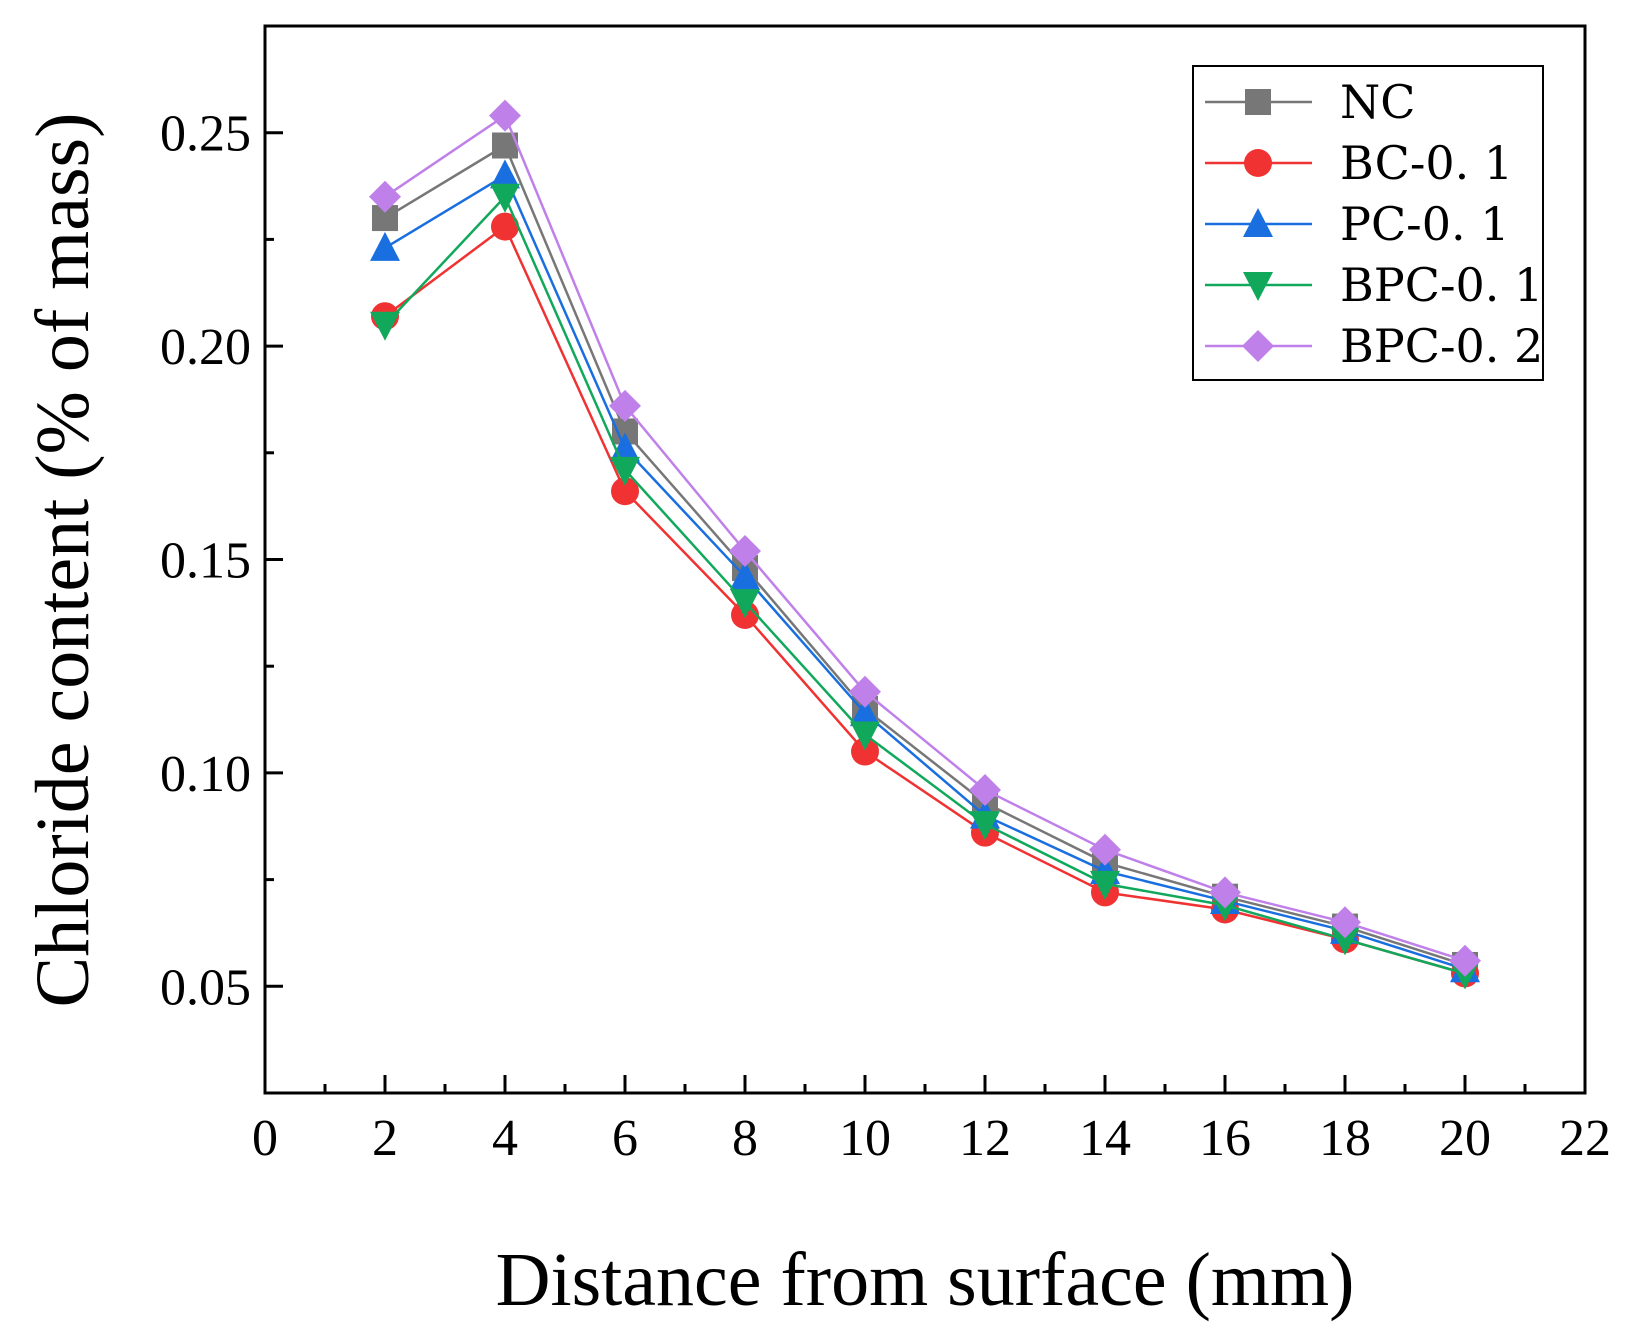 The height and width of the screenshot is (1332, 1625). What do you see at coordinates (1441, 346) in the screenshot?
I see `legend-label: BPC-0. 2` at bounding box center [1441, 346].